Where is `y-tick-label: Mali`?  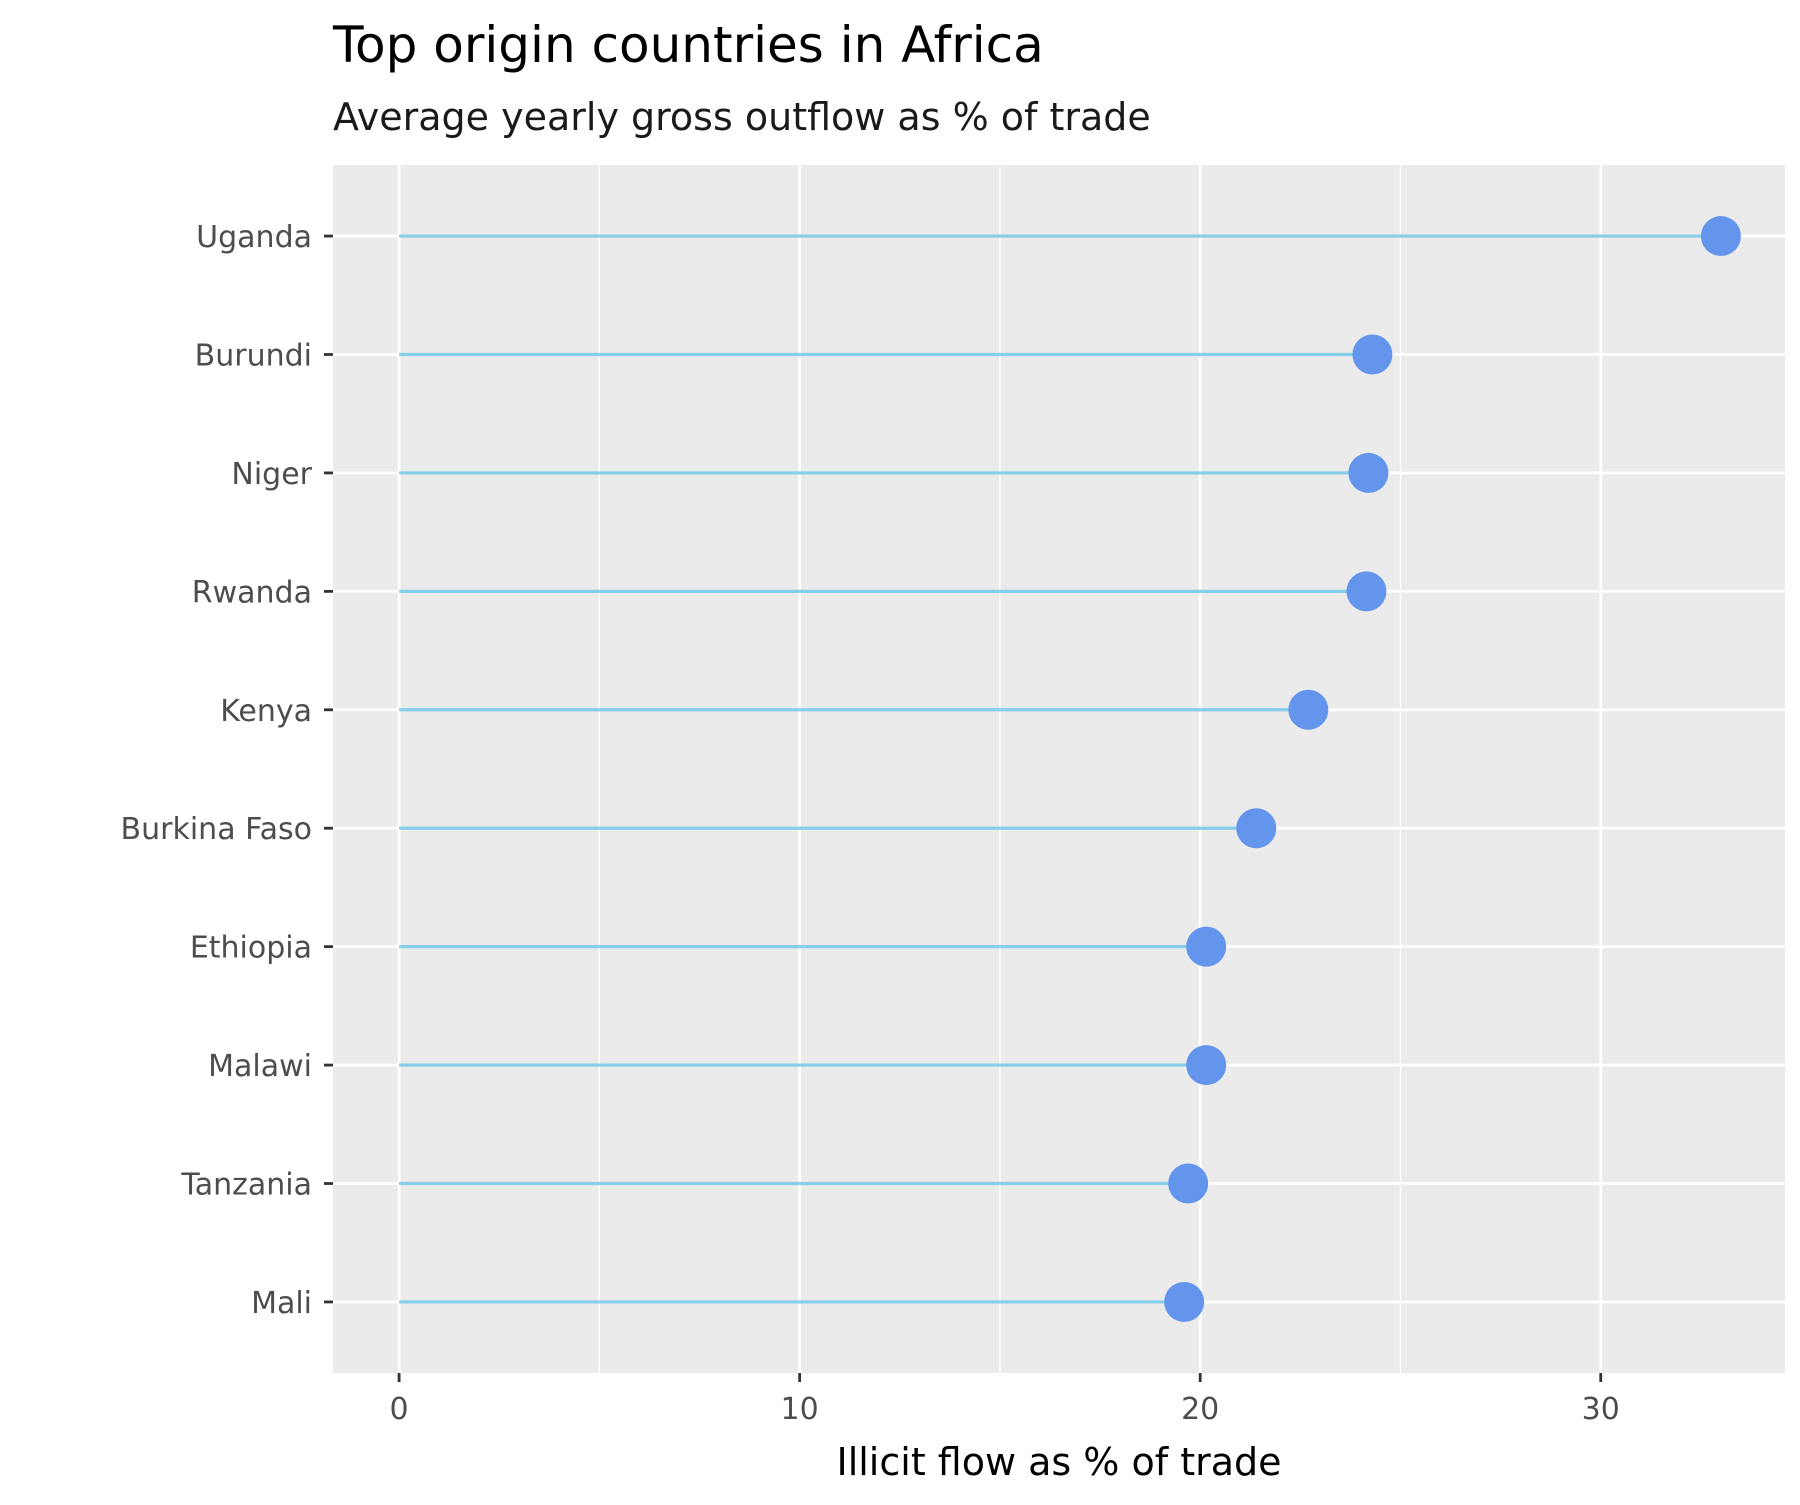 y-tick-label: Mali is located at coordinates (281, 1303).